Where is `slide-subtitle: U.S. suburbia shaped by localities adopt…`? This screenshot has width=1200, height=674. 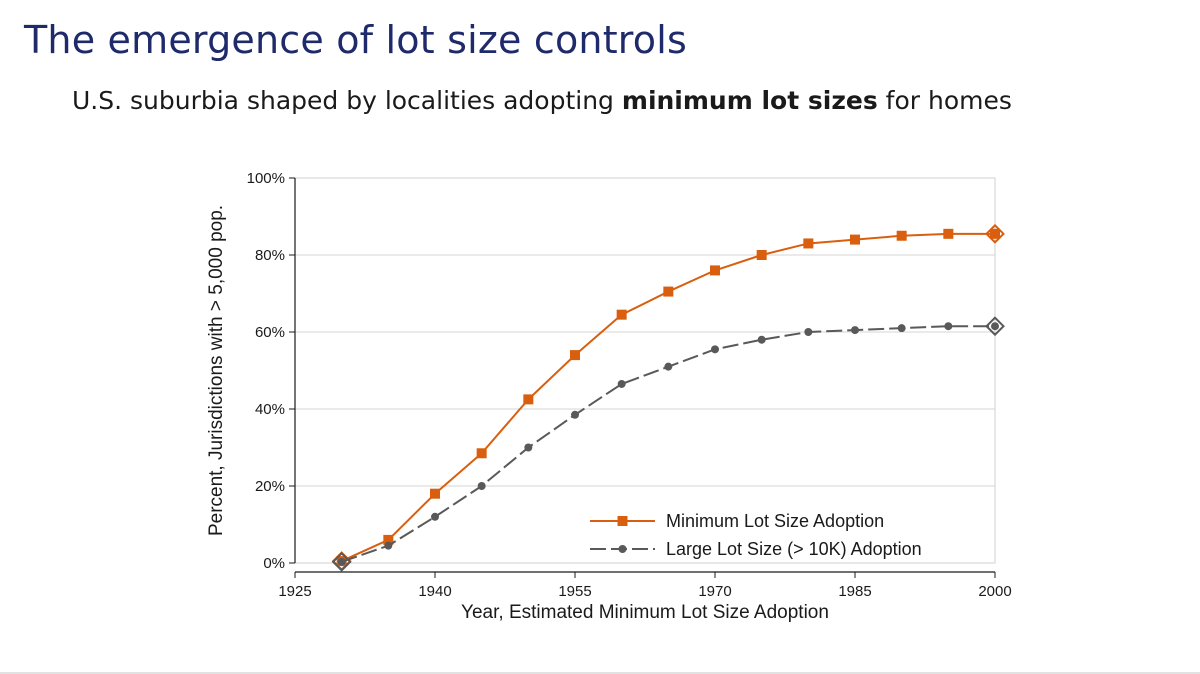 slide-subtitle: U.S. suburbia shaped by localities adopt… is located at coordinates (542, 100).